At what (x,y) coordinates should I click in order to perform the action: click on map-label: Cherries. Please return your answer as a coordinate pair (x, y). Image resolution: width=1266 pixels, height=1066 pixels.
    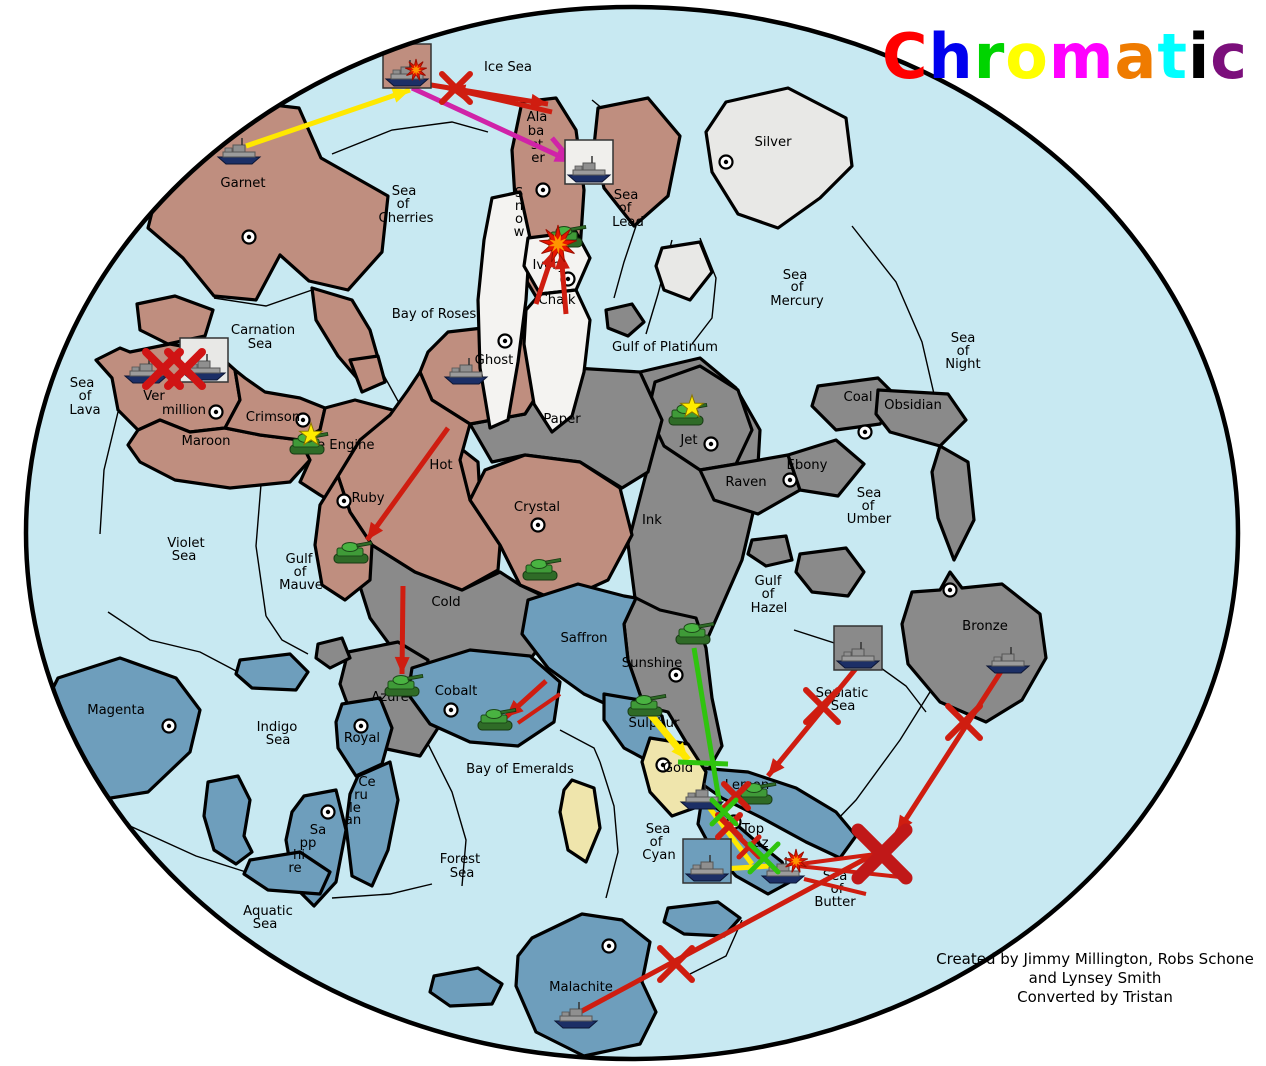
    Looking at the image, I should click on (406, 218).